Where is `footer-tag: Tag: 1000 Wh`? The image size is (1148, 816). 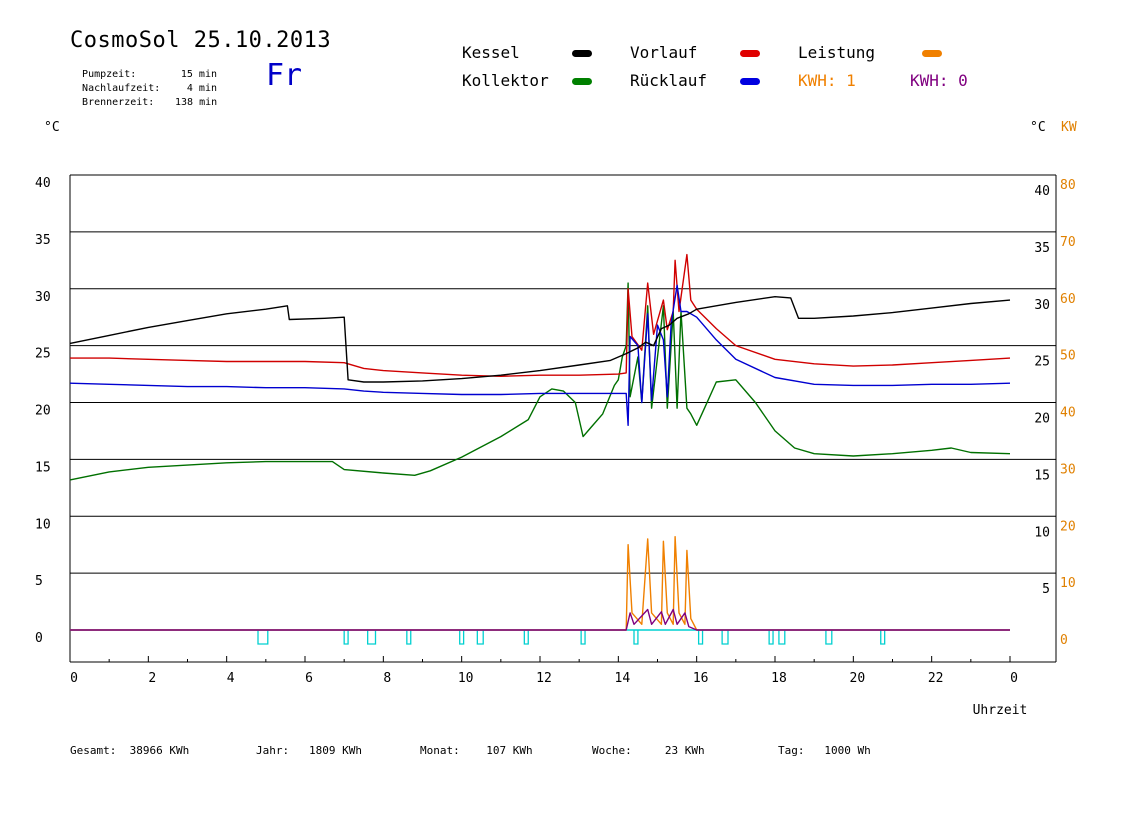 footer-tag: Tag: 1000 Wh is located at coordinates (824, 750).